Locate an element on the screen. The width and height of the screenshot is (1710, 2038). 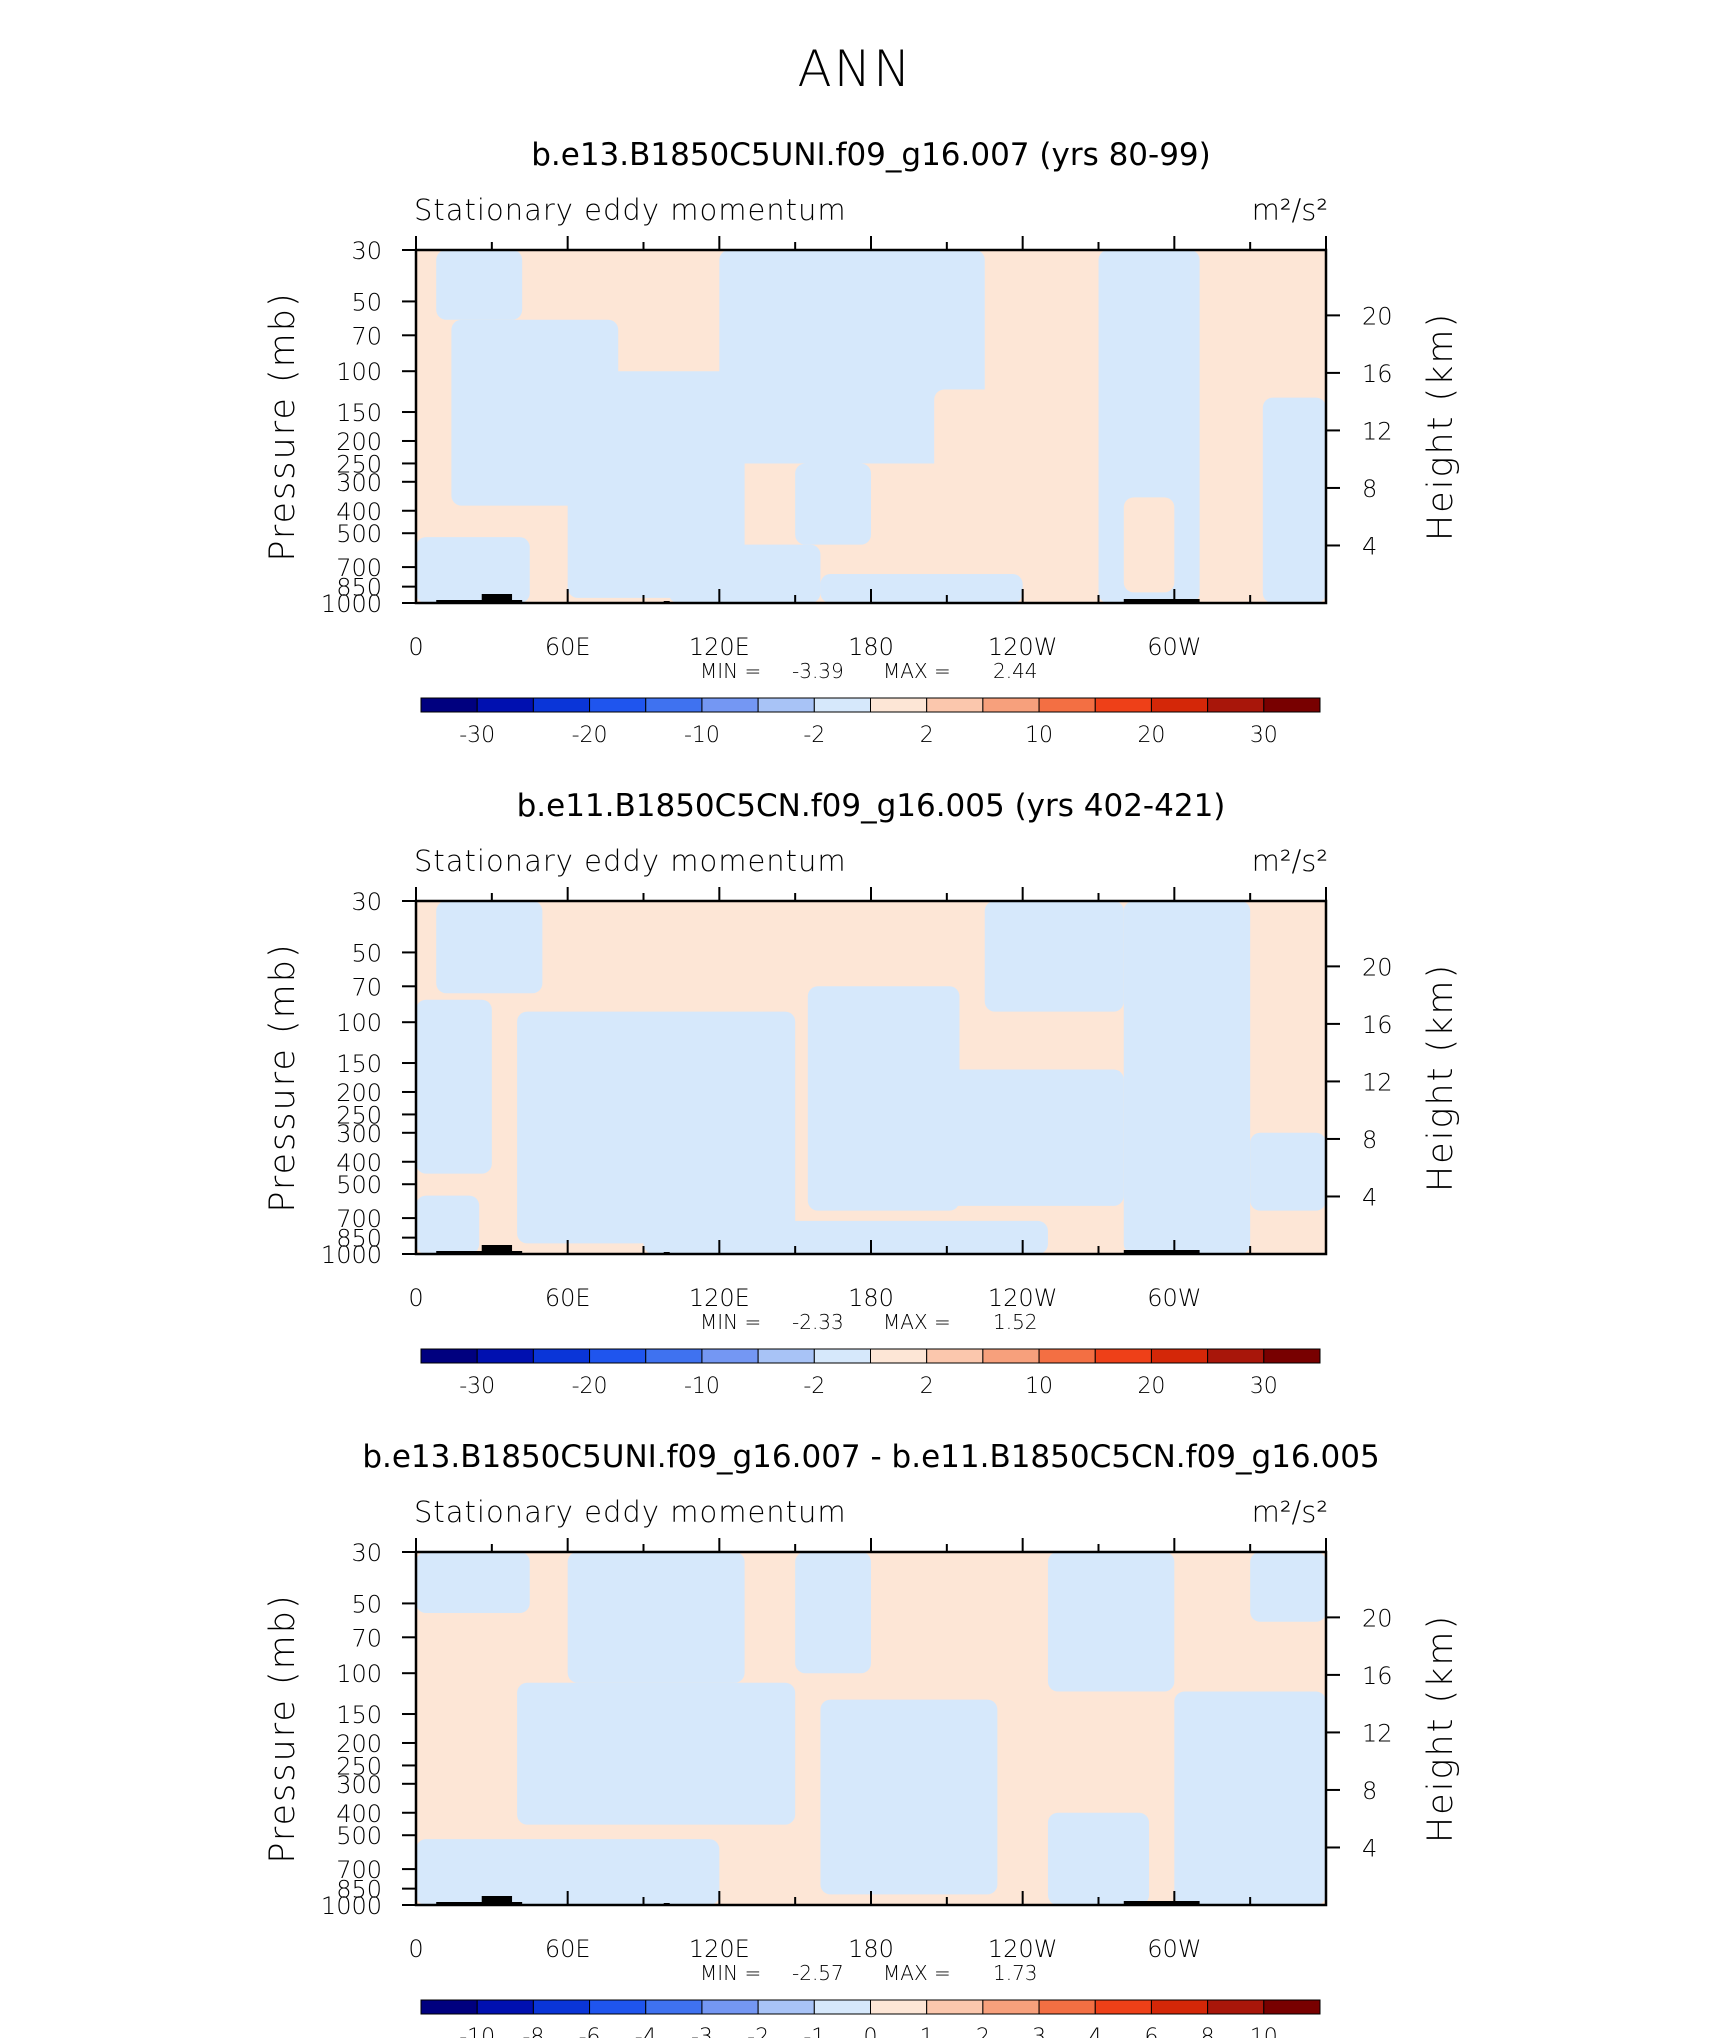
y-tick-label: 50 is located at coordinates (366, 1604).